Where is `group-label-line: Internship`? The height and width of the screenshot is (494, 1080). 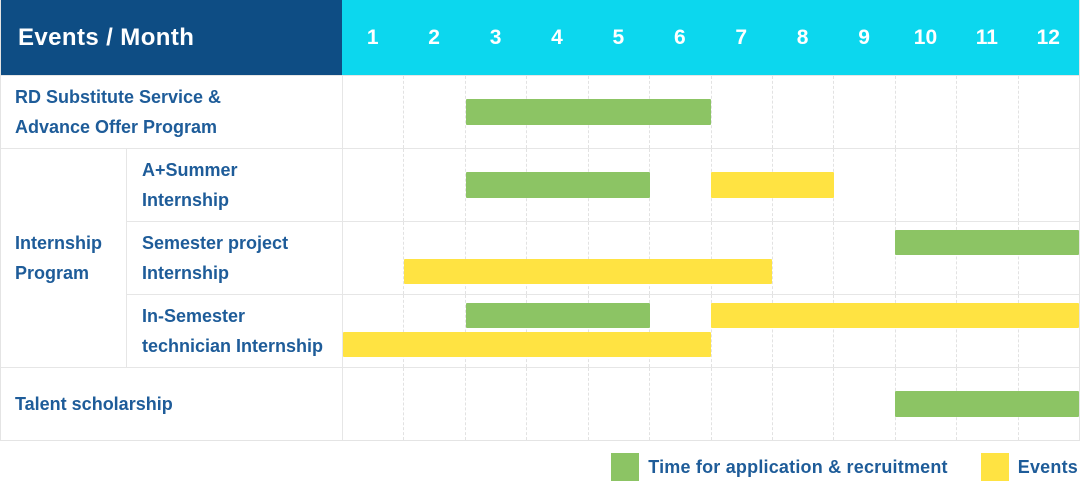
group-label-line: Internship is located at coordinates (59, 243).